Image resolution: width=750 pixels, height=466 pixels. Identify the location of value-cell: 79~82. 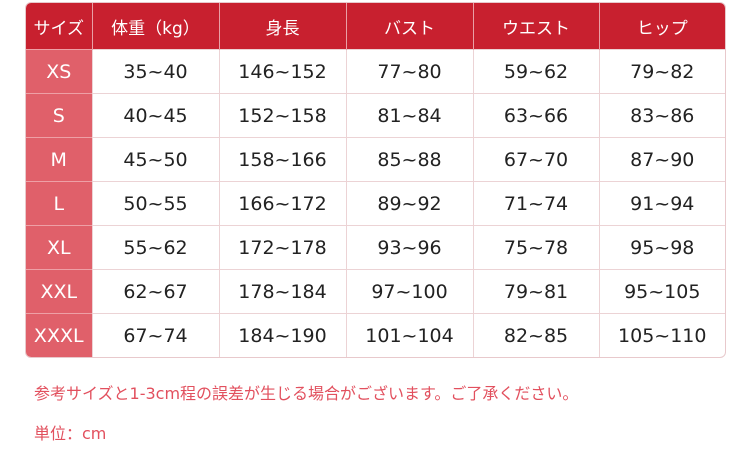
(662, 71).